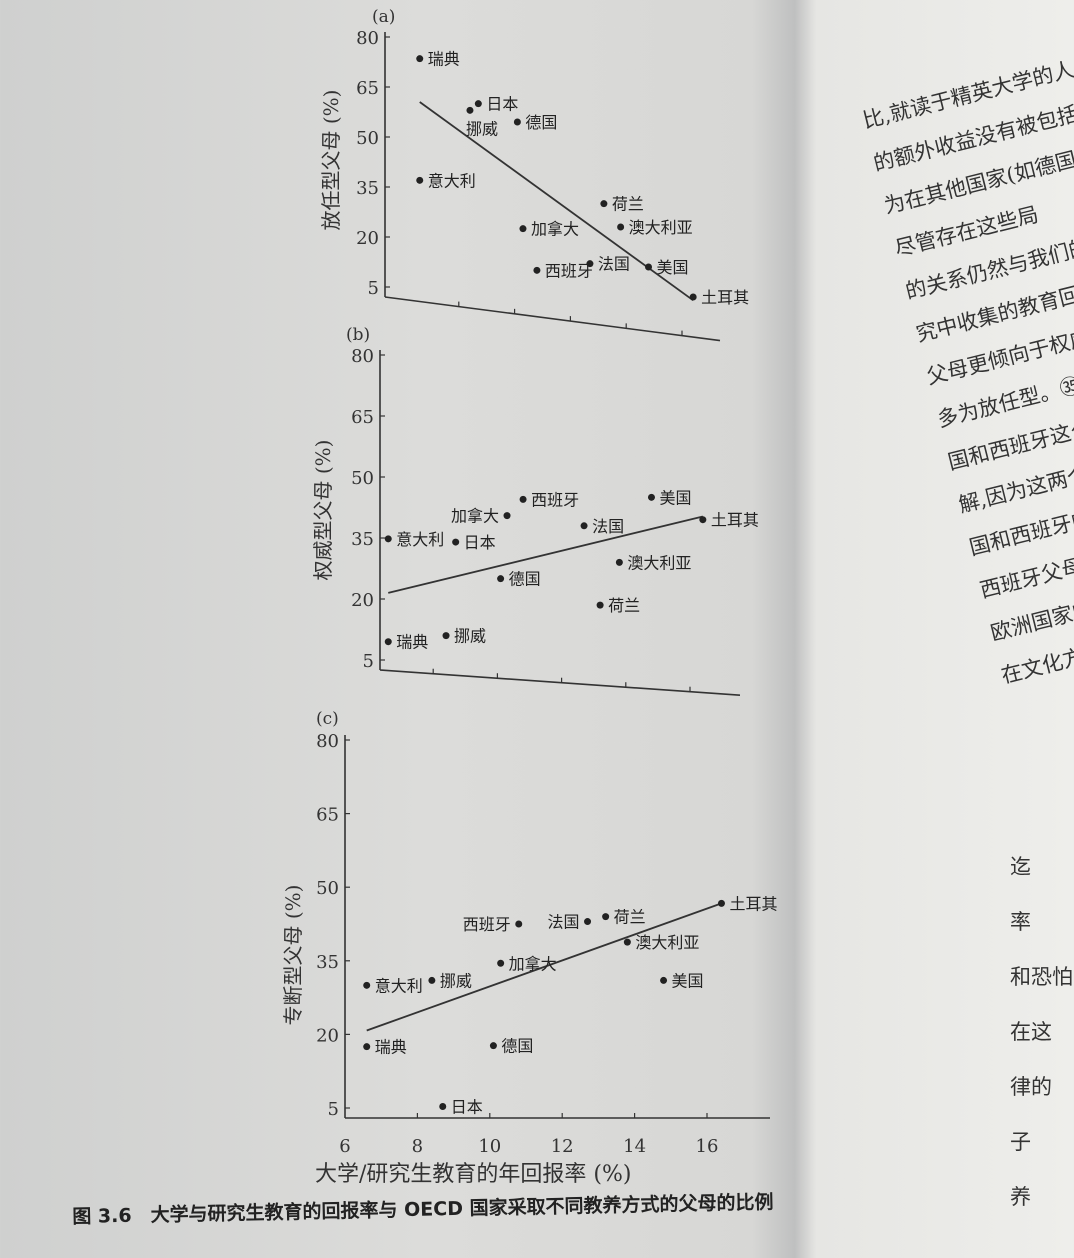  I want to click on y-axis-label: 放任型父母 (%), so click(331, 160).